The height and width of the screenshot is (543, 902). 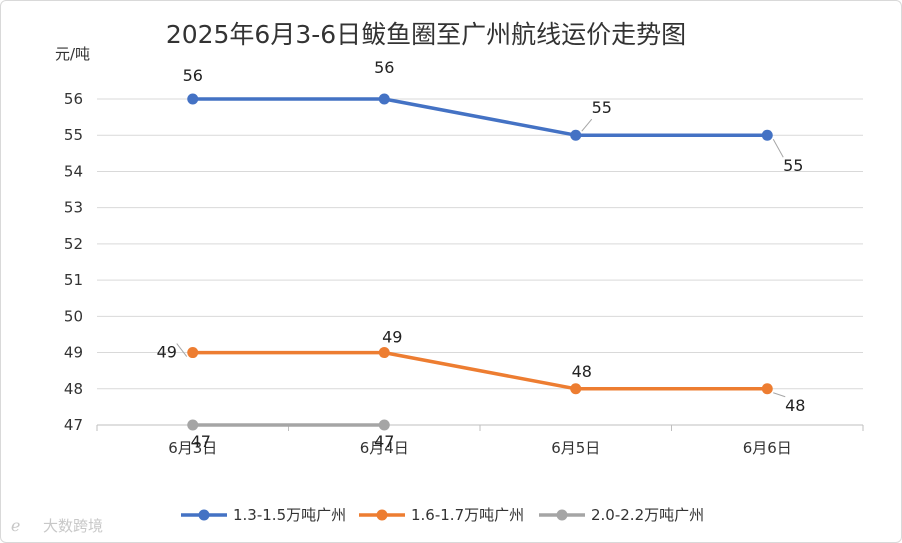 I want to click on x-tick-label: 6月3日, so click(x=192, y=448).